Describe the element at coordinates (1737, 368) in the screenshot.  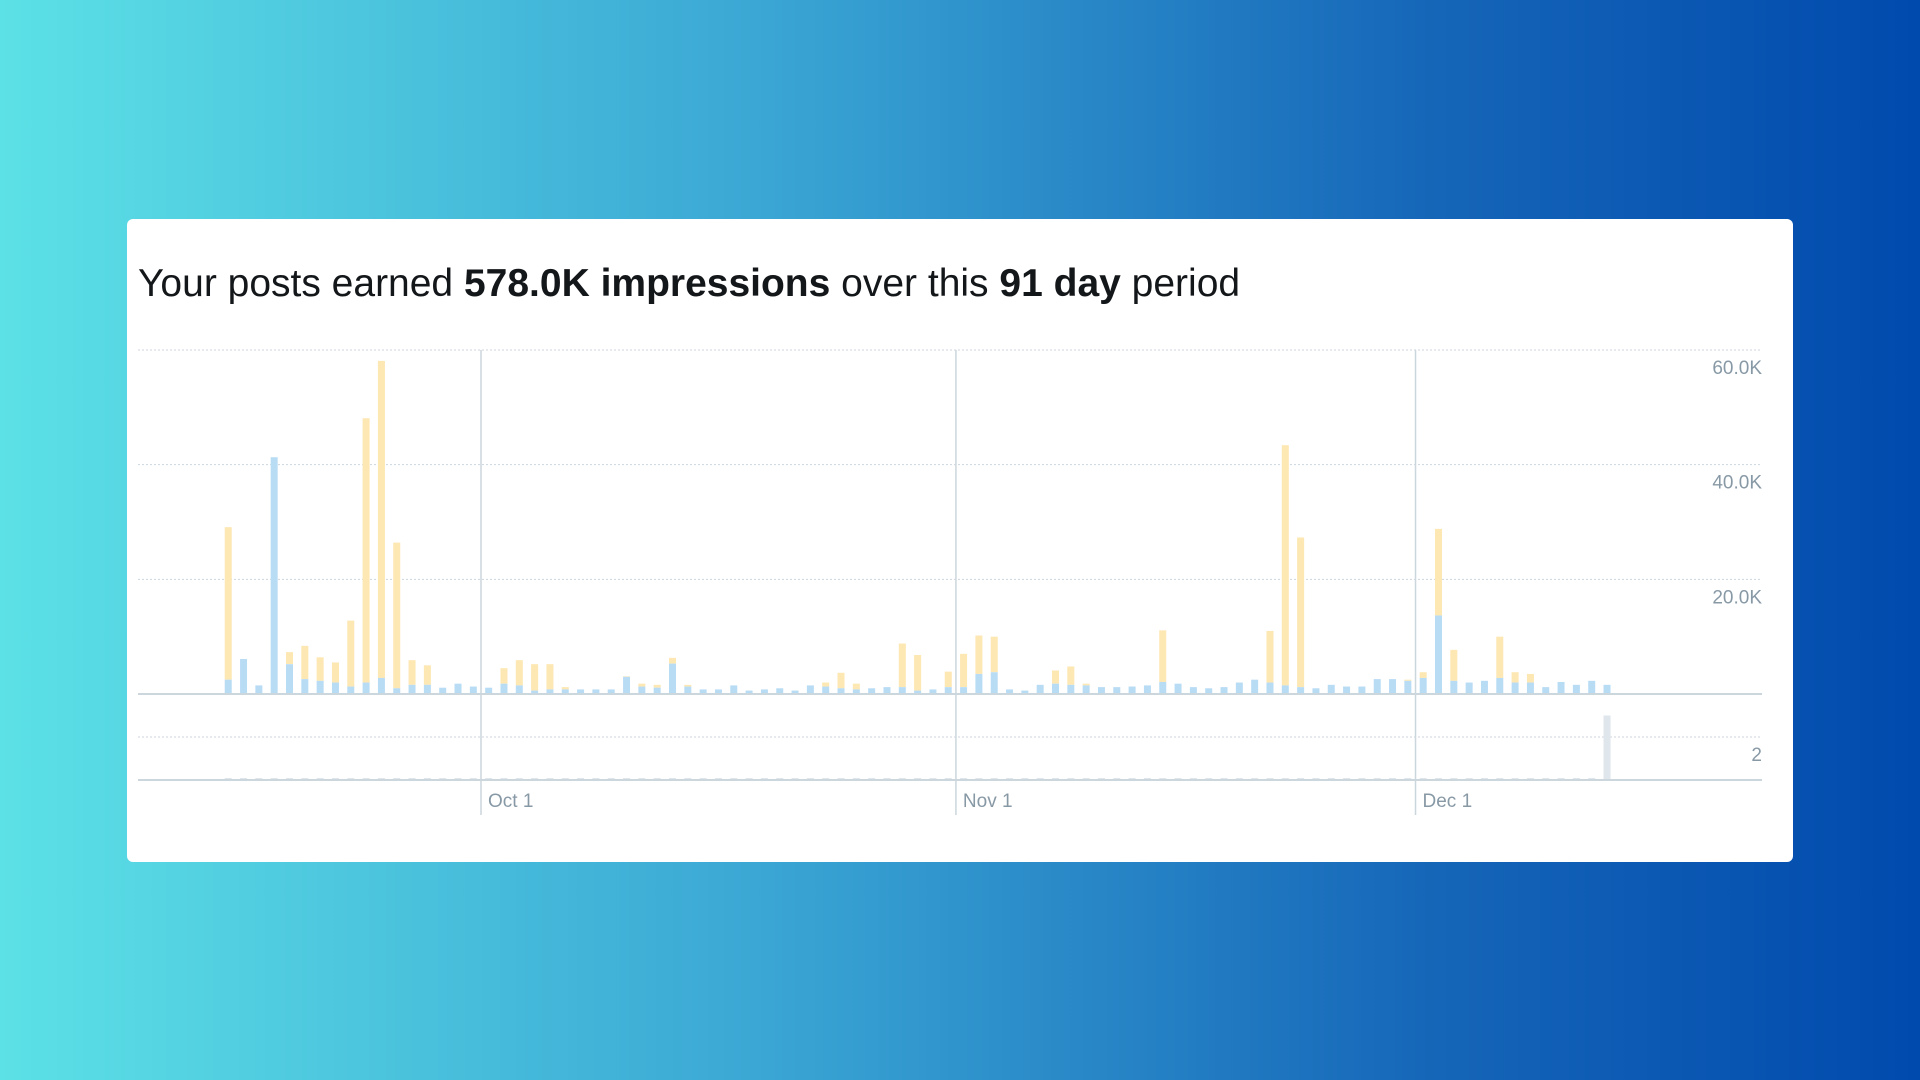
I see `y-tick-label: 60.0K` at that location.